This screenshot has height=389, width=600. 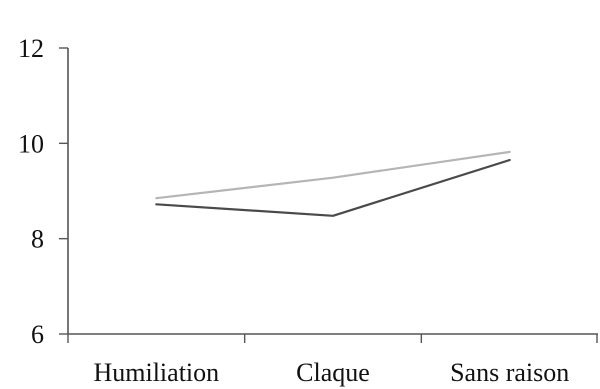 What do you see at coordinates (37, 334) in the screenshot?
I see `y-tick-label: 6` at bounding box center [37, 334].